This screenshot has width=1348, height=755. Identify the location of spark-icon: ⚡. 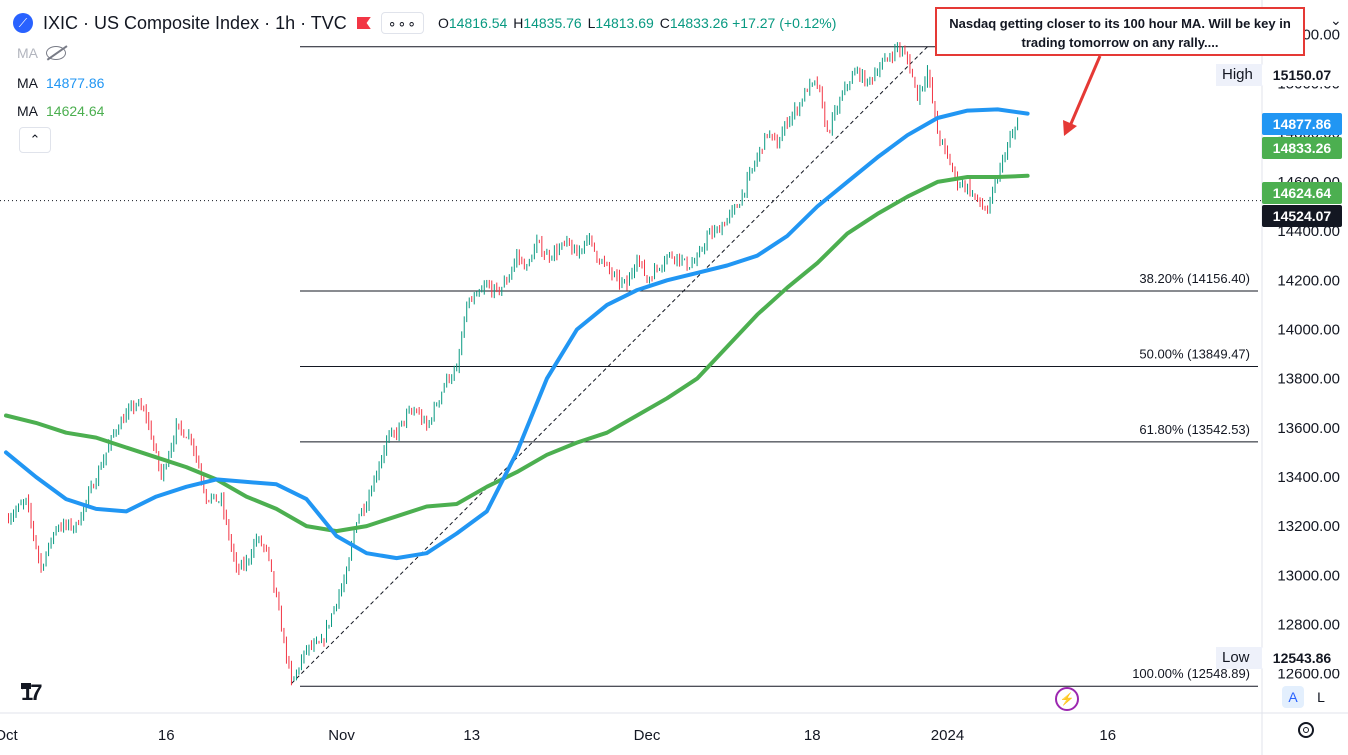
(1067, 699).